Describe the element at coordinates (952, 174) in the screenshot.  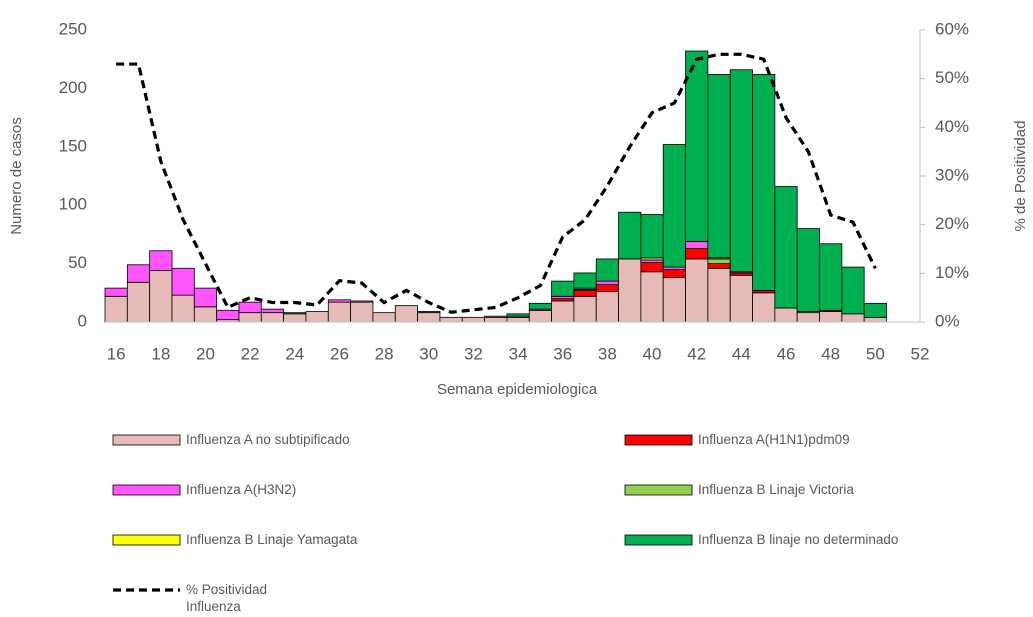
I see `y2-tick-label: 30%` at that location.